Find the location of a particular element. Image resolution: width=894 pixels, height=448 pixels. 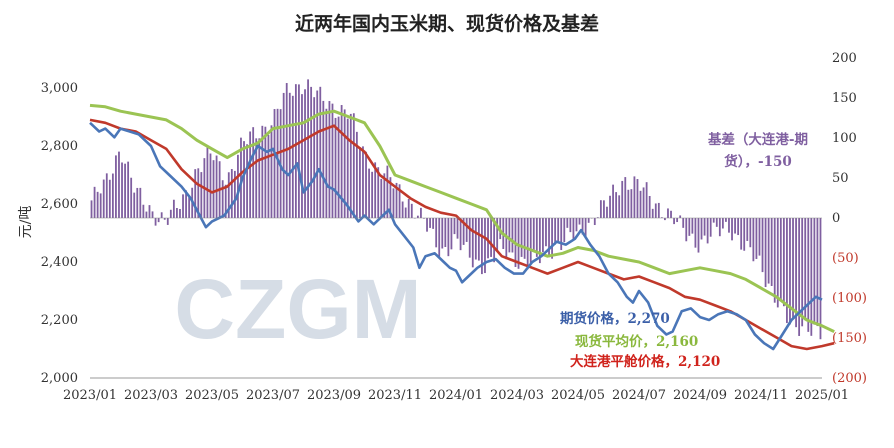

x-tick-label: 2024/11 is located at coordinates (761, 395).